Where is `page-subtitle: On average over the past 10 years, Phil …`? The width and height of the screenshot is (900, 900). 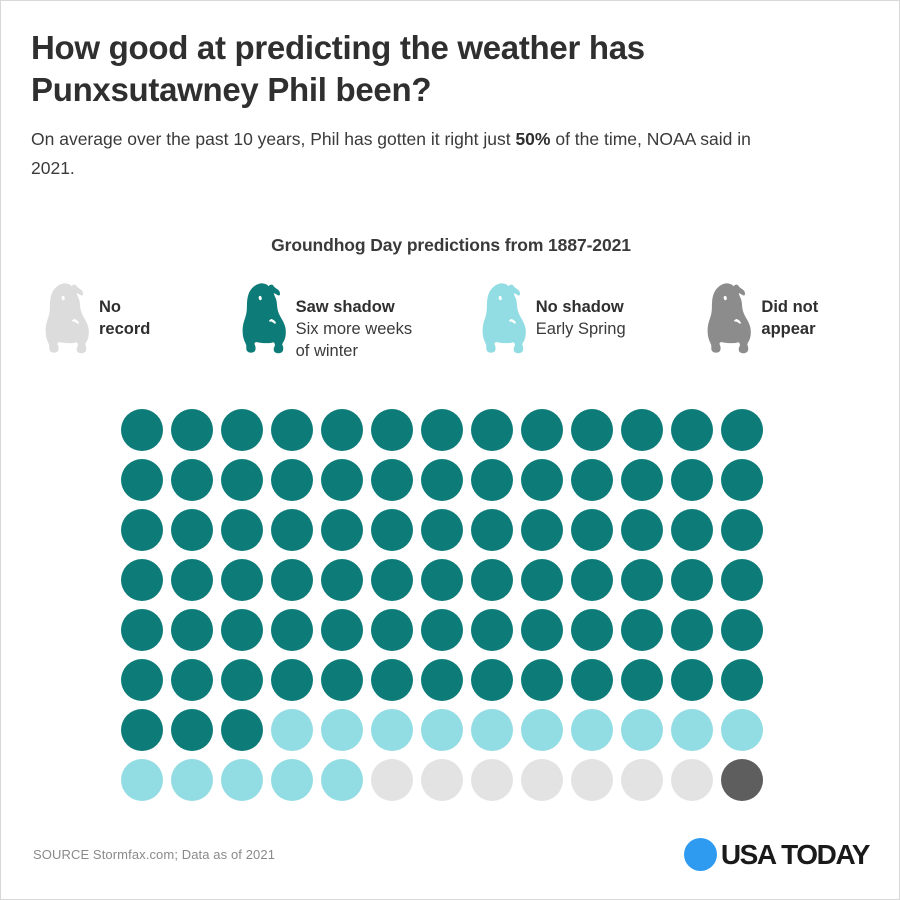
page-subtitle: On average over the past 10 years, Phil … is located at coordinates (398, 153).